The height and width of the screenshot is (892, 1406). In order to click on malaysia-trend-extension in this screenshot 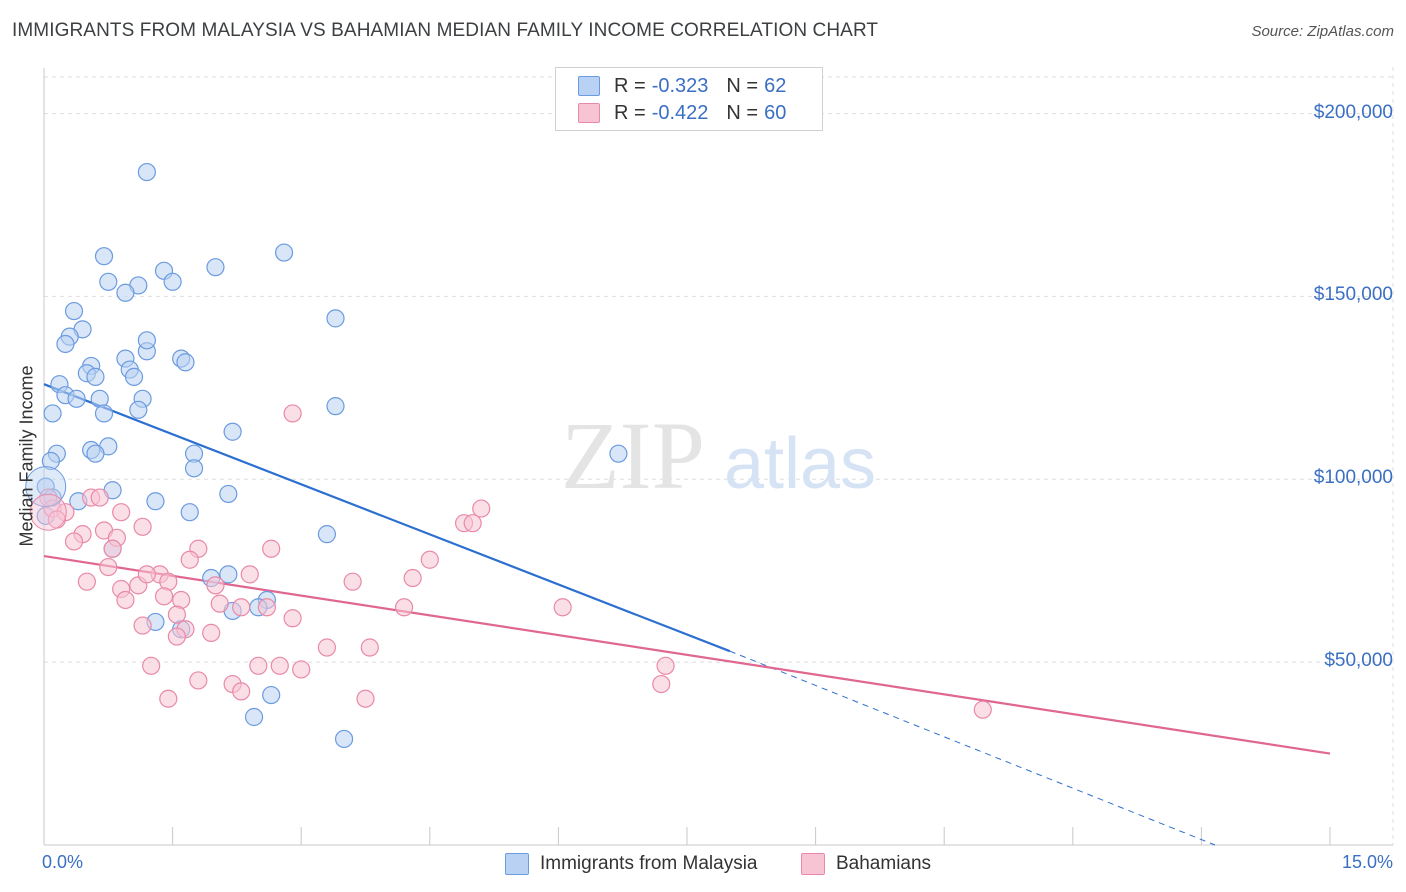, I will do `click(972, 748)`.